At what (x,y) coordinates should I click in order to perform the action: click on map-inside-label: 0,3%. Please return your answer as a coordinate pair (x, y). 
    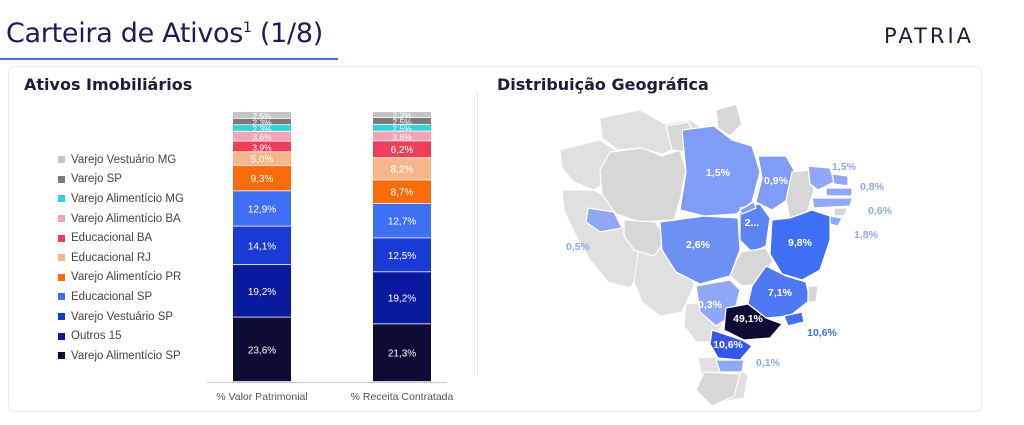
    Looking at the image, I should click on (710, 305).